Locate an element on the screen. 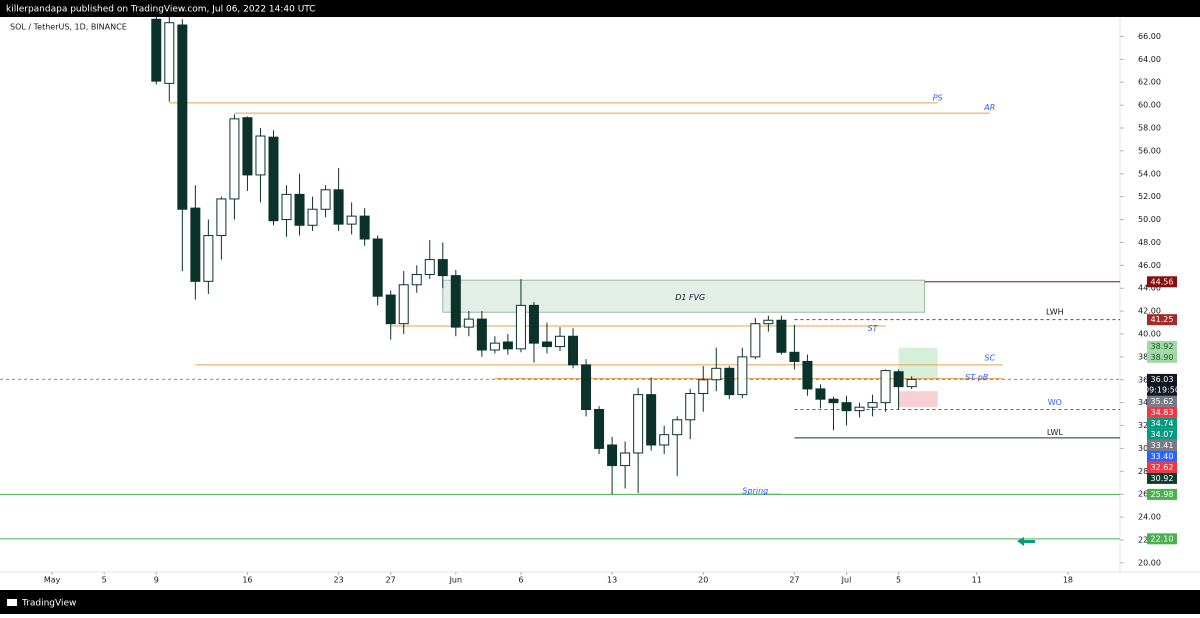  x-tick-label: Jun is located at coordinates (456, 580).